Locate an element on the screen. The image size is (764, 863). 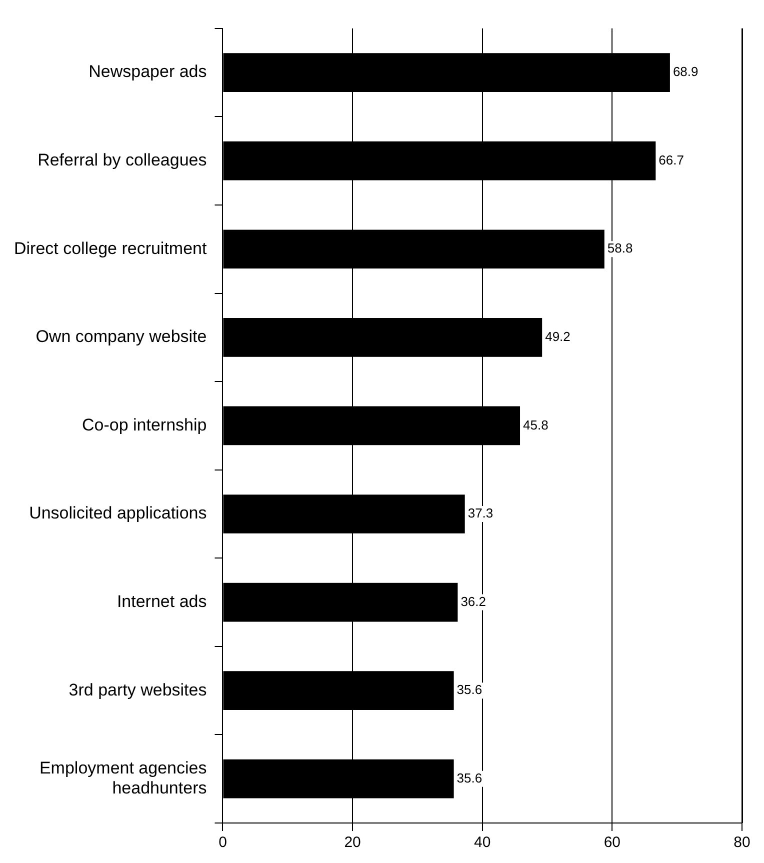
data-label: 49.2 is located at coordinates (557, 336).